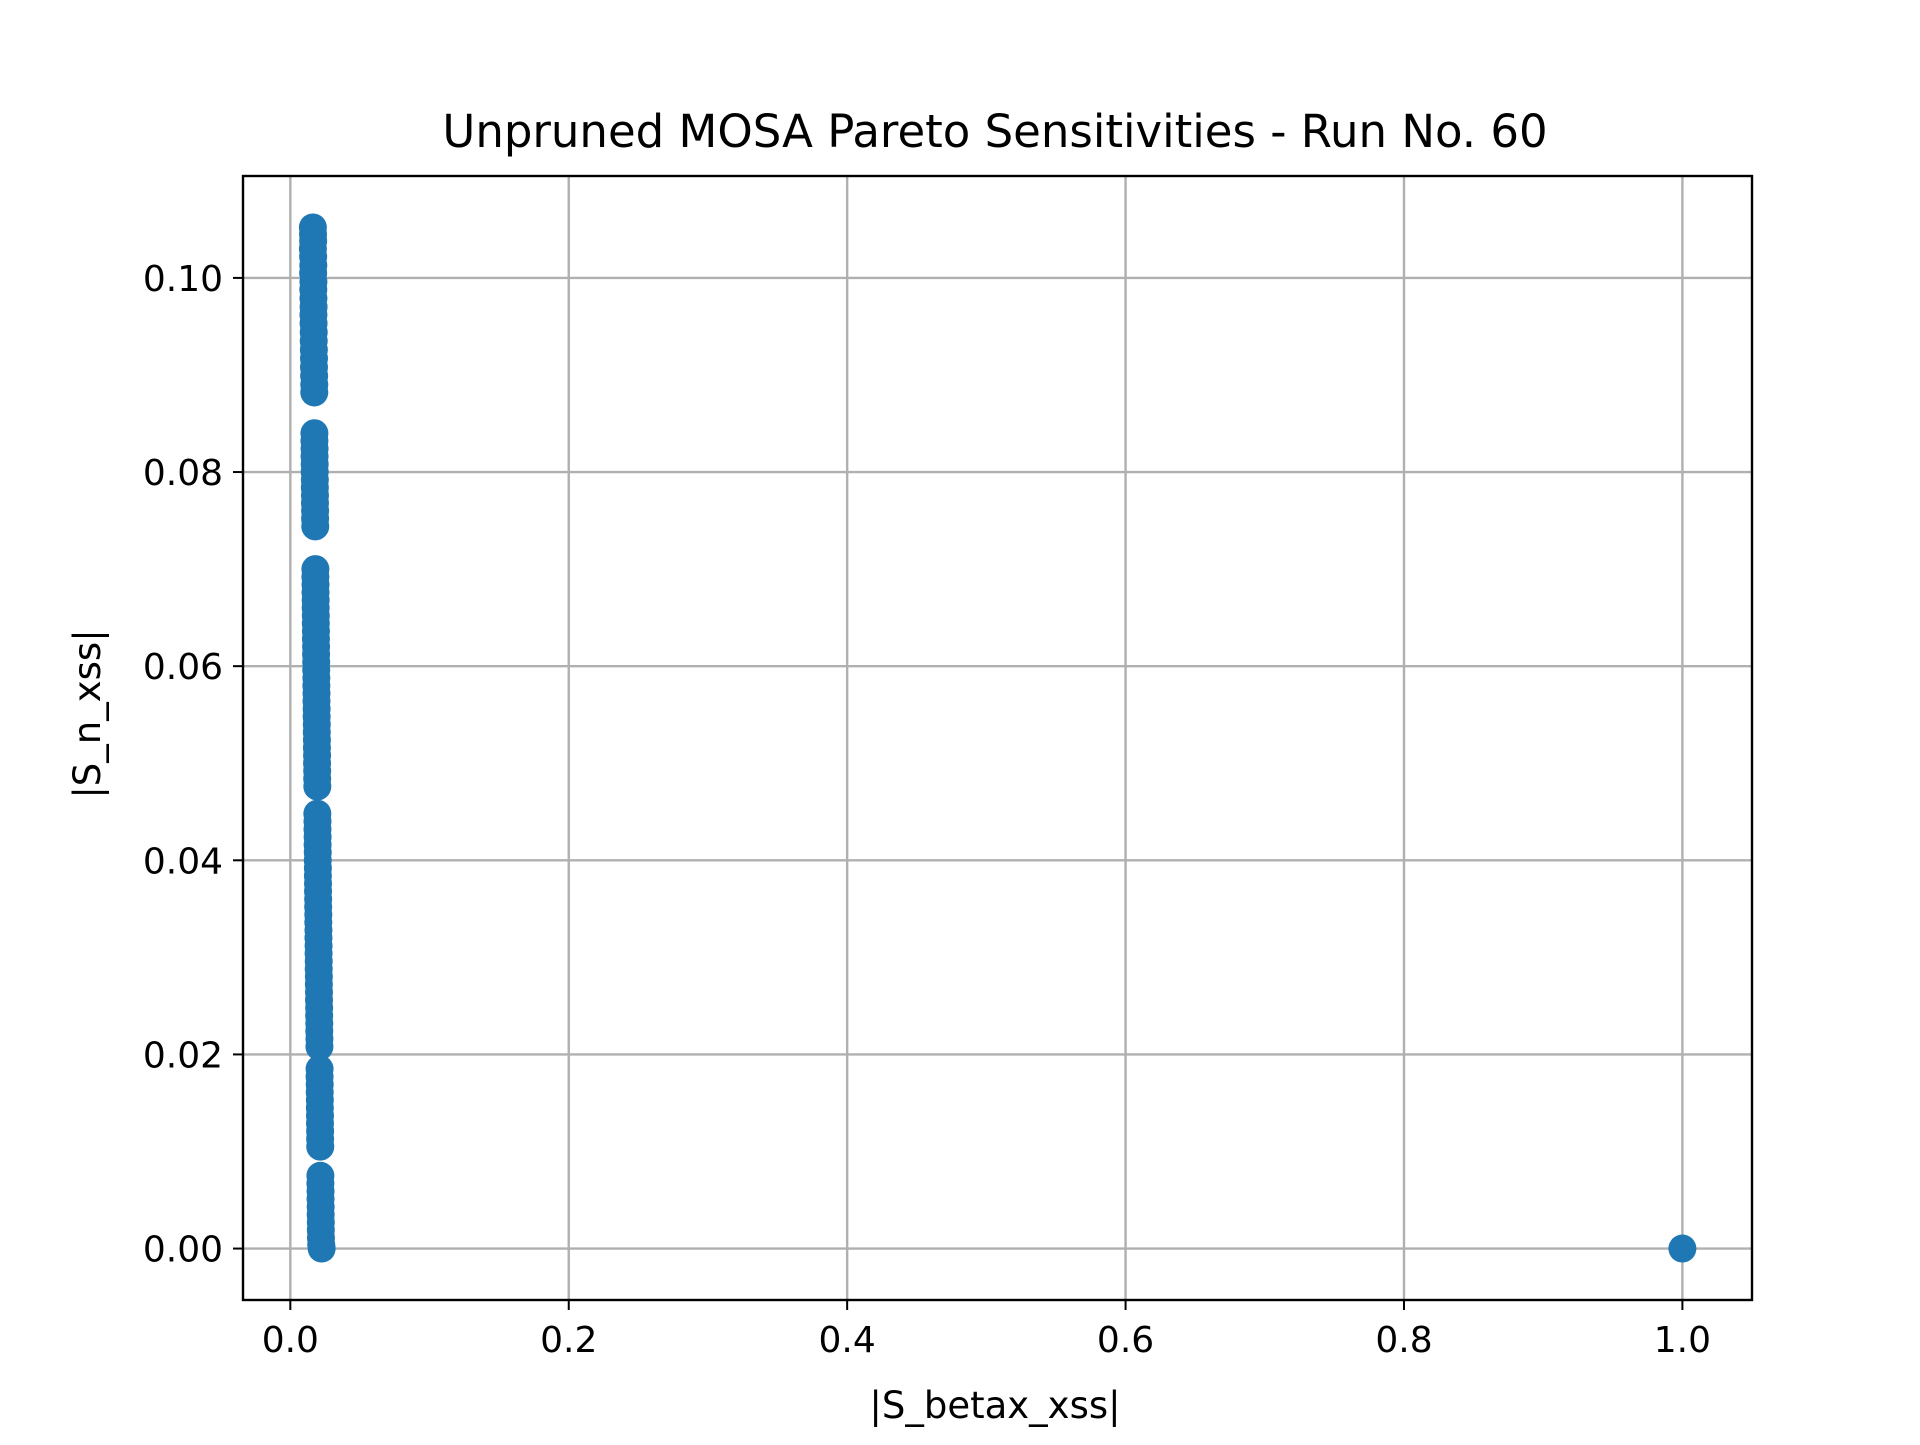  I want to click on x-tick-label: 1.0, so click(1682, 1340).